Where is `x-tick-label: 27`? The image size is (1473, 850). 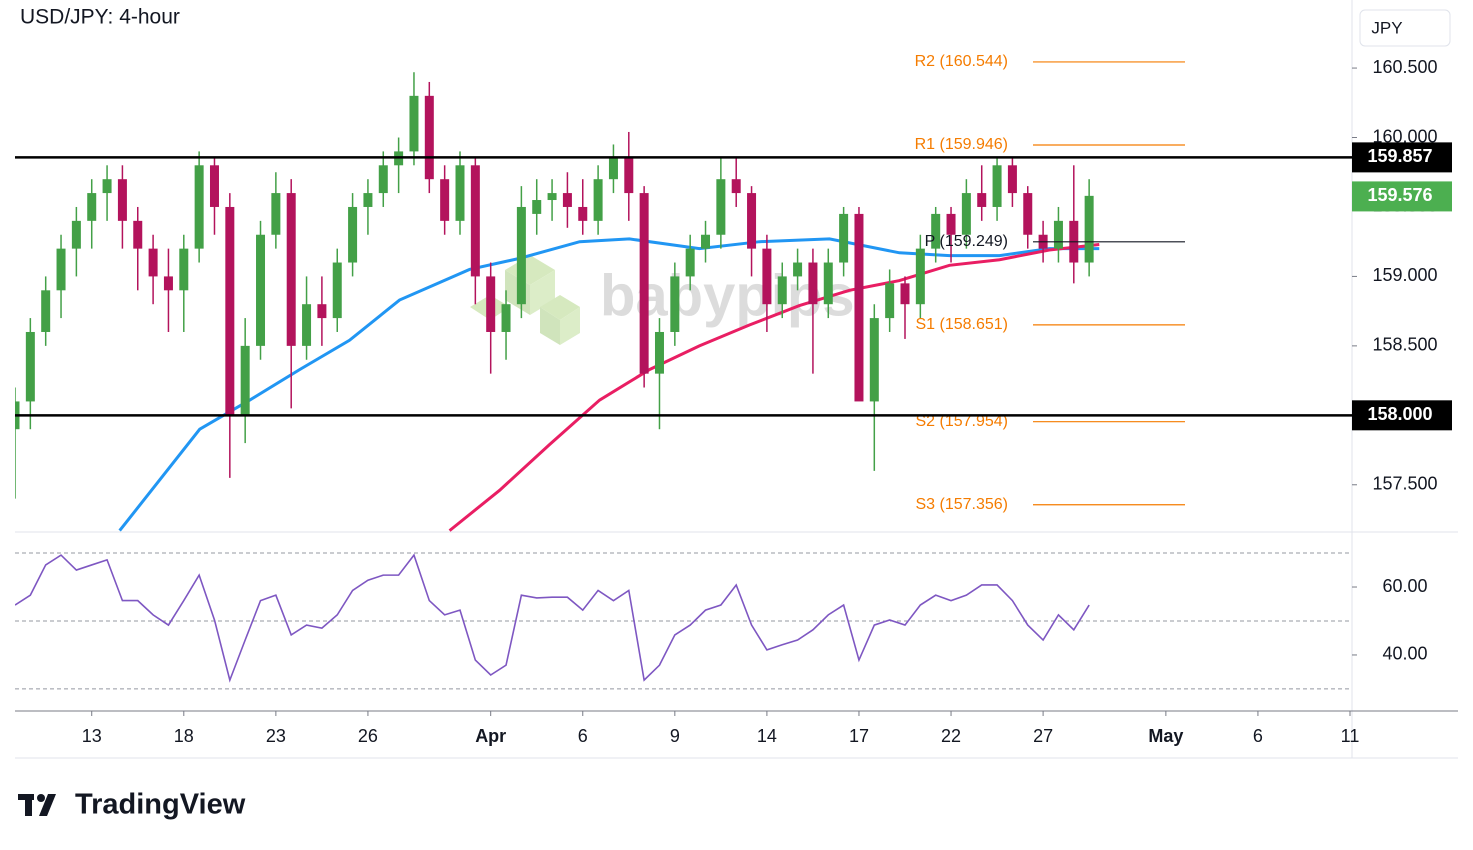 x-tick-label: 27 is located at coordinates (1043, 736).